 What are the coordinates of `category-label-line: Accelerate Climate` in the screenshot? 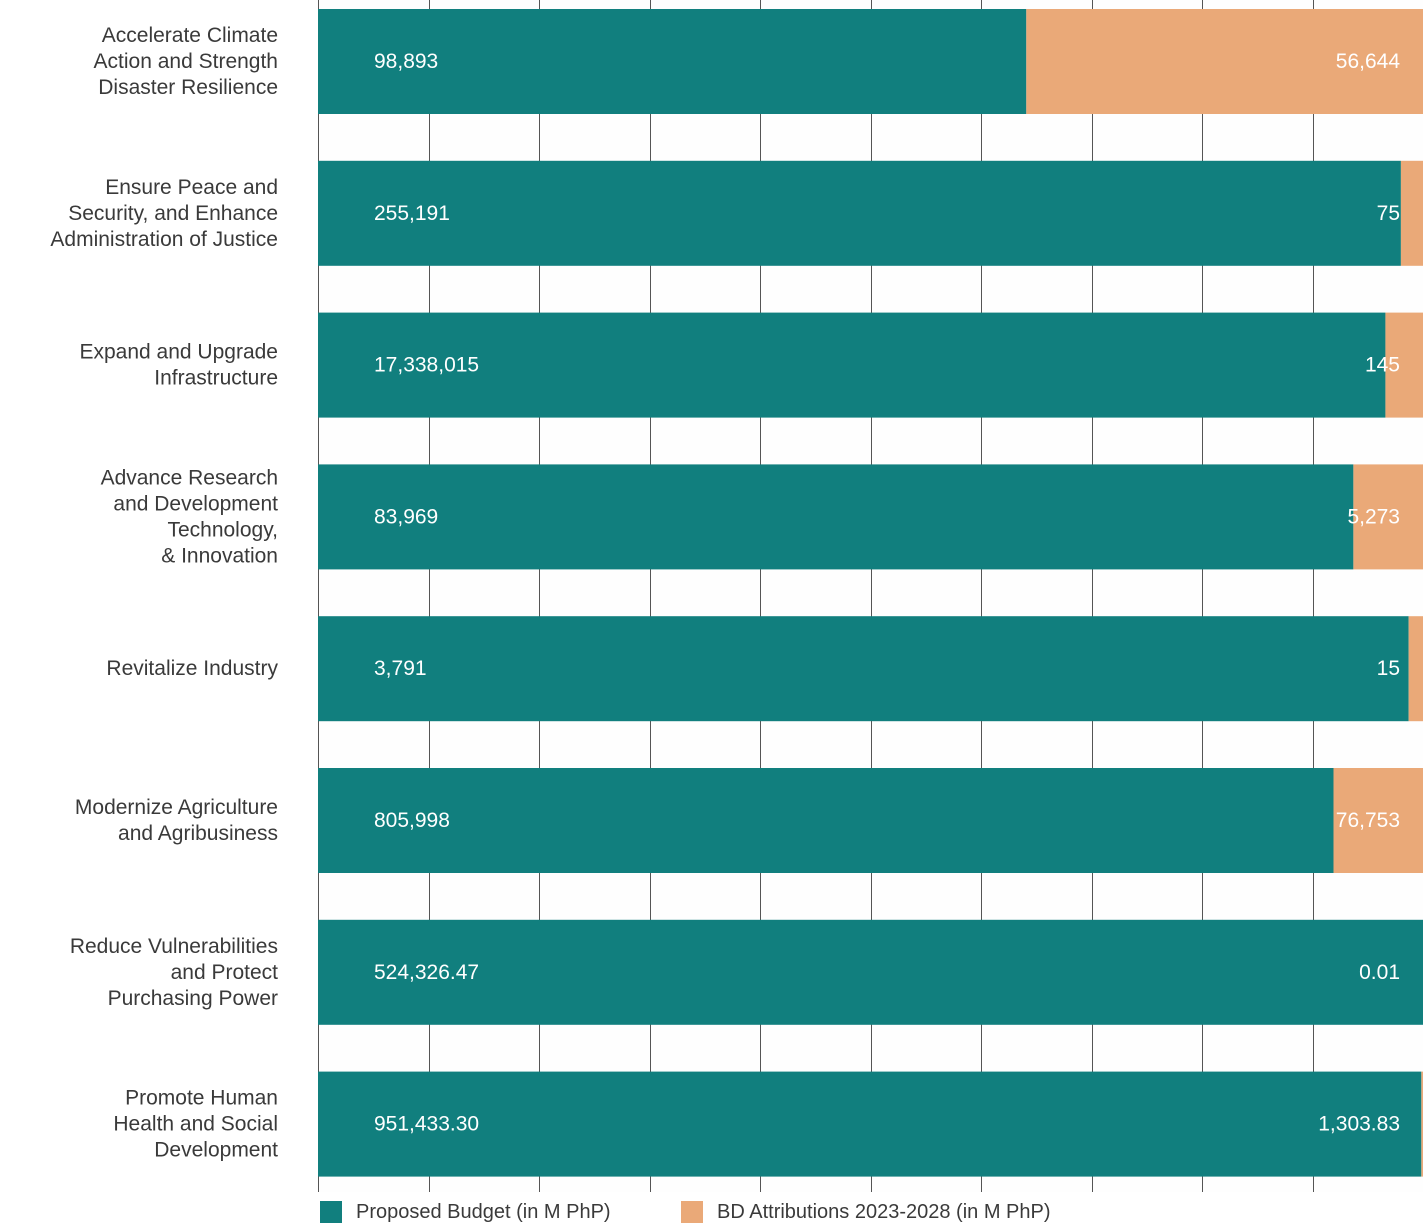 It's located at (190, 35).